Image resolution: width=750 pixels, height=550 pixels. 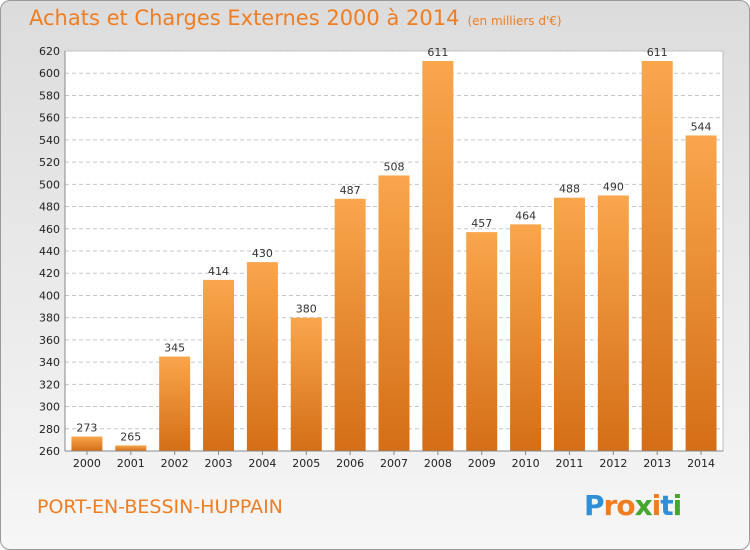 What do you see at coordinates (481, 223) in the screenshot?
I see `data-label: 457` at bounding box center [481, 223].